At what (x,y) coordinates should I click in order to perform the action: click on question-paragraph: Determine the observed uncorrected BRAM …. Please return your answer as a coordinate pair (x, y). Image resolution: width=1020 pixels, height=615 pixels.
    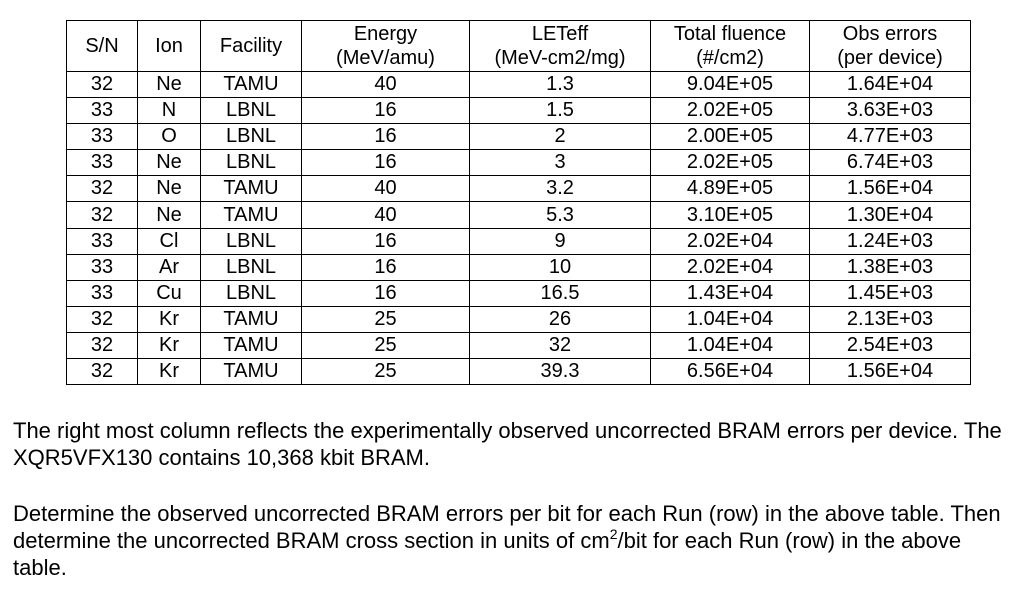
    Looking at the image, I should click on (508, 540).